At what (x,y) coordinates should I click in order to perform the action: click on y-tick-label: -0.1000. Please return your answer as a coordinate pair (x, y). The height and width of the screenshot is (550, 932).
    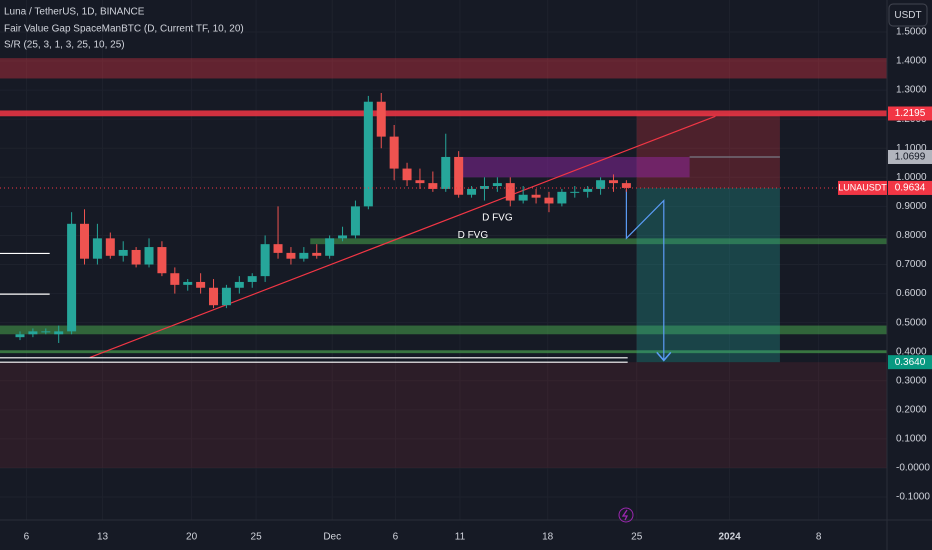
    Looking at the image, I should click on (913, 497).